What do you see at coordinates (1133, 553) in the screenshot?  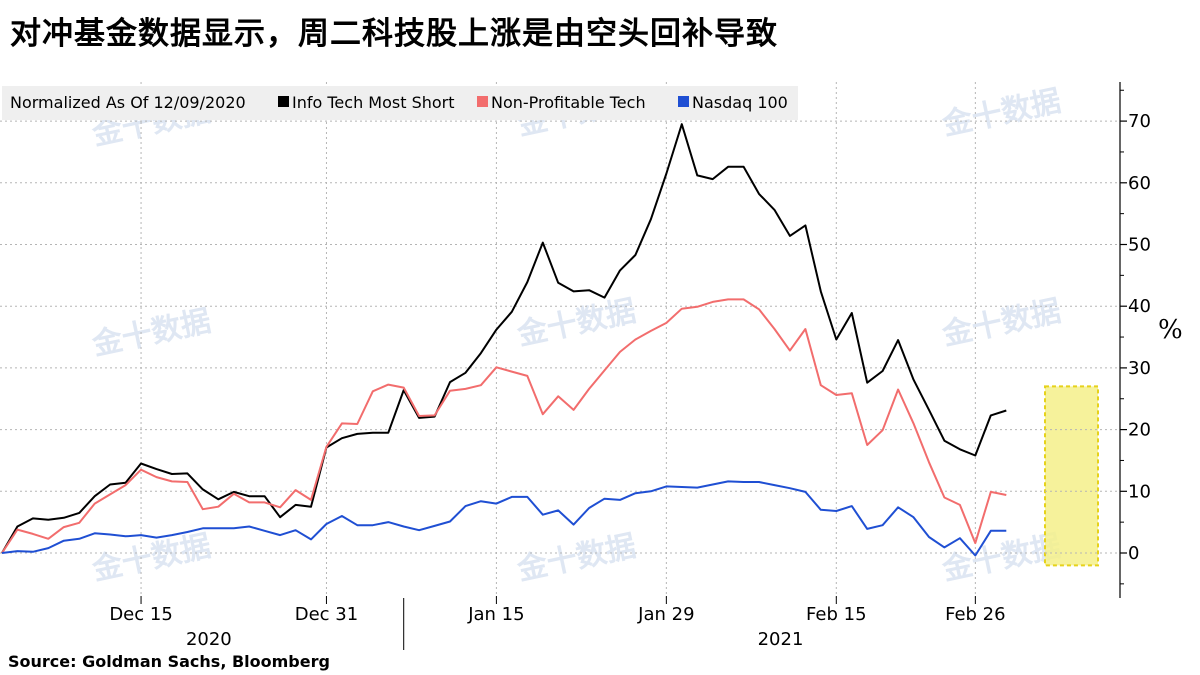 I see `y-tick-label: 0` at bounding box center [1133, 553].